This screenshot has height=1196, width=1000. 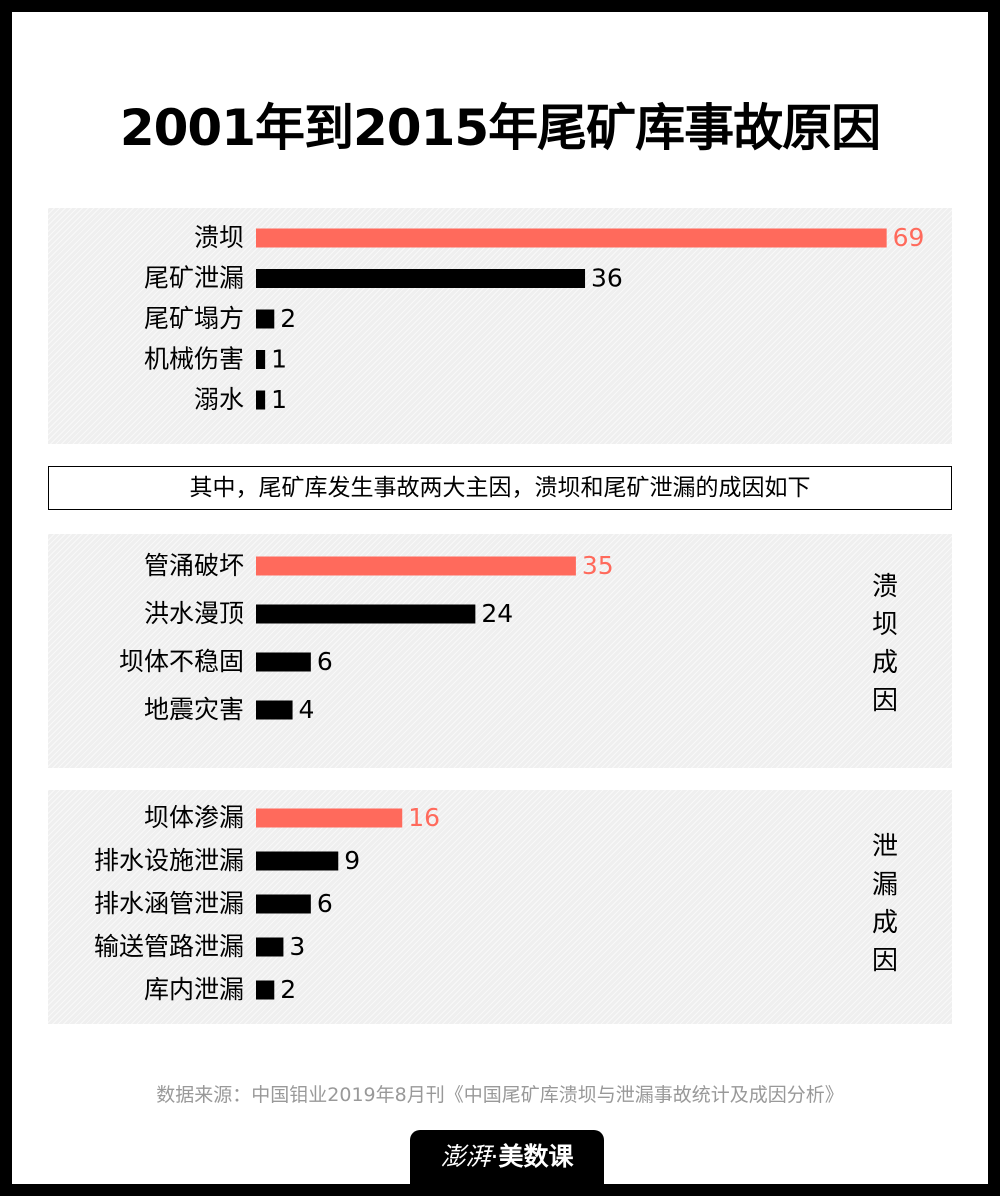 What do you see at coordinates (219, 399) in the screenshot?
I see `category-label: 溺水` at bounding box center [219, 399].